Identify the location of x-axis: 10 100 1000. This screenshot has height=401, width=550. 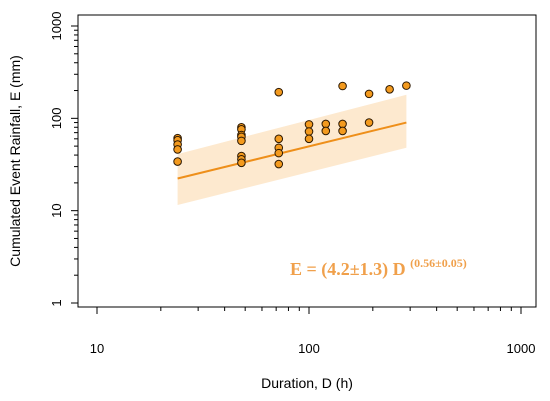
(313, 331).